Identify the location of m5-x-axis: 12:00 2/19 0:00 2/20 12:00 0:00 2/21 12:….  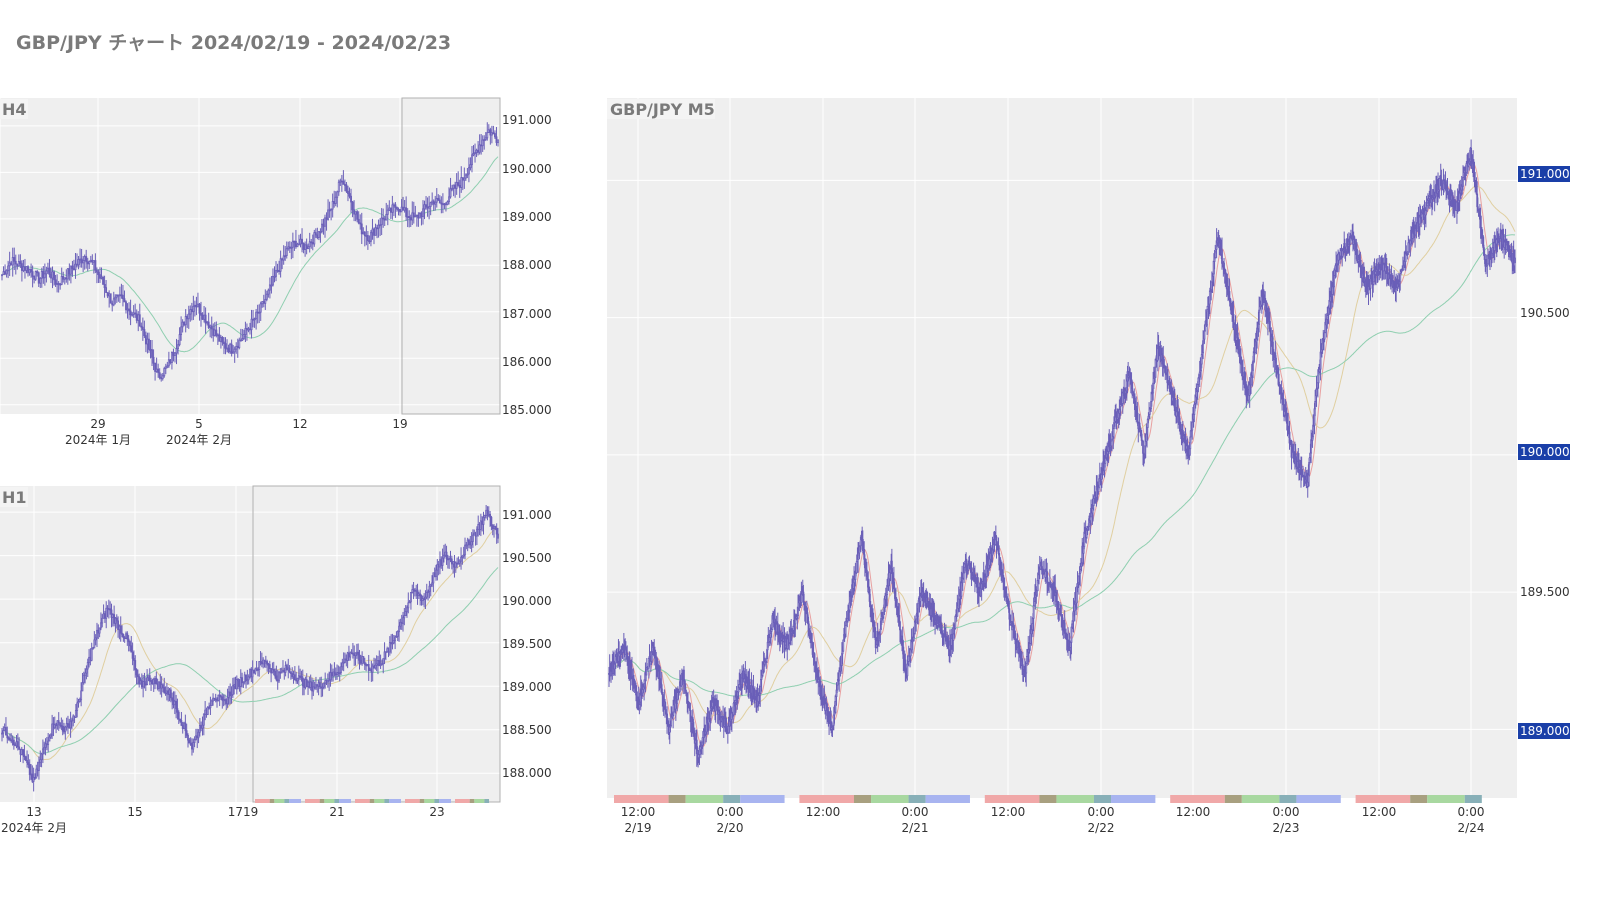
(1053, 820).